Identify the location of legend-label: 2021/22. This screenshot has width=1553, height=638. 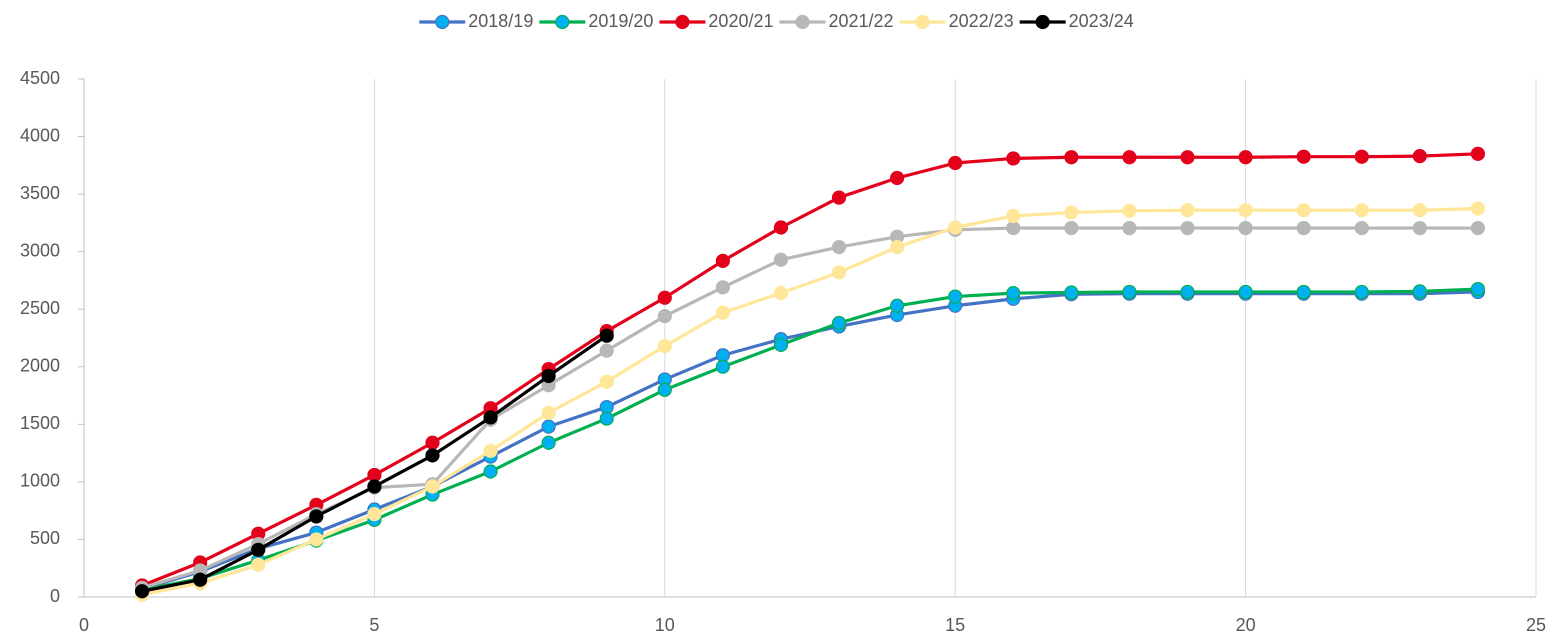
(861, 21).